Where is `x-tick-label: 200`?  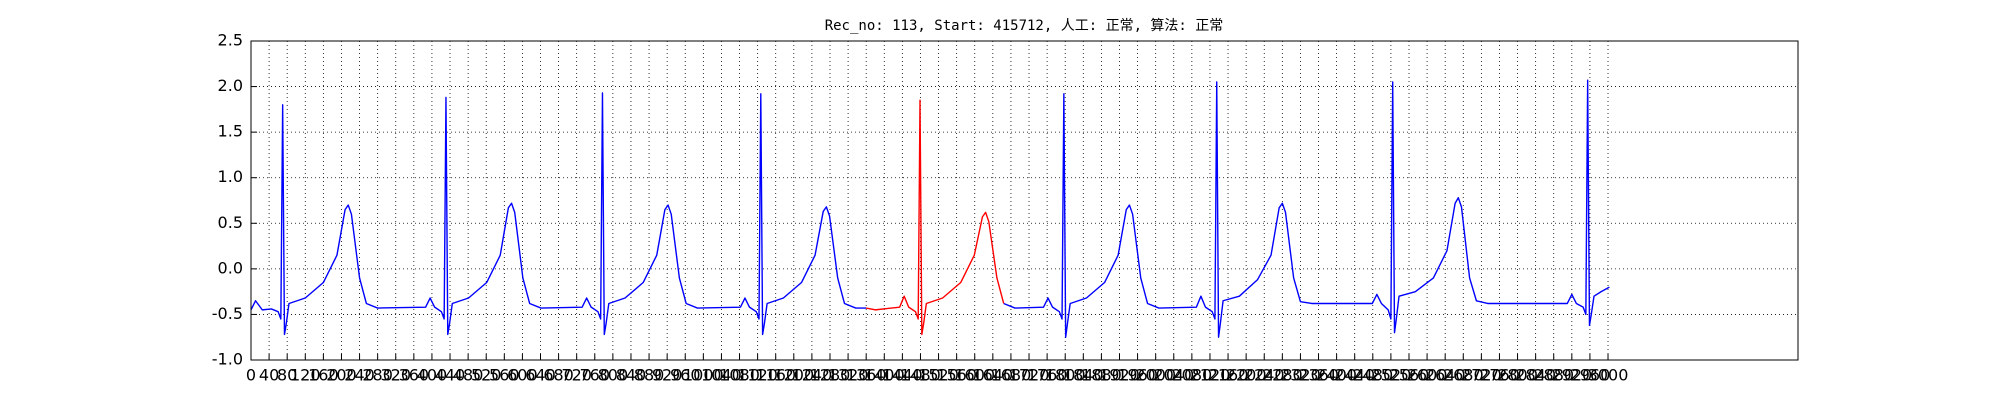
x-tick-label: 200 is located at coordinates (341, 375).